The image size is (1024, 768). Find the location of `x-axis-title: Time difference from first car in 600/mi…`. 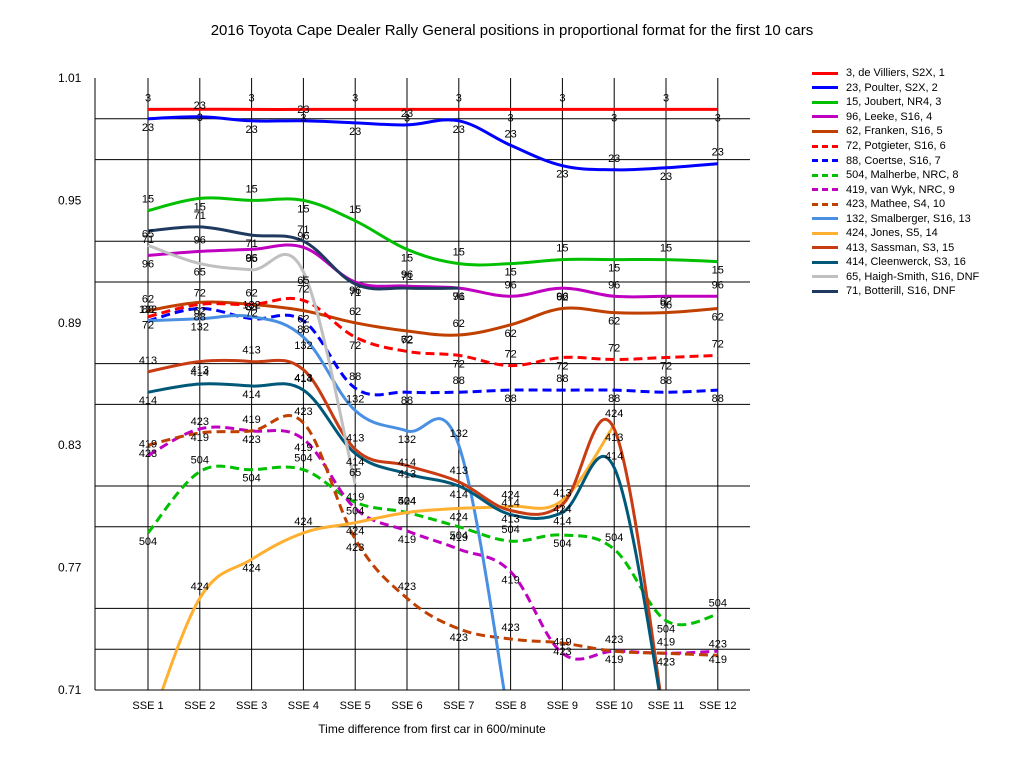

x-axis-title: Time difference from first car in 600/mi… is located at coordinates (432, 729).